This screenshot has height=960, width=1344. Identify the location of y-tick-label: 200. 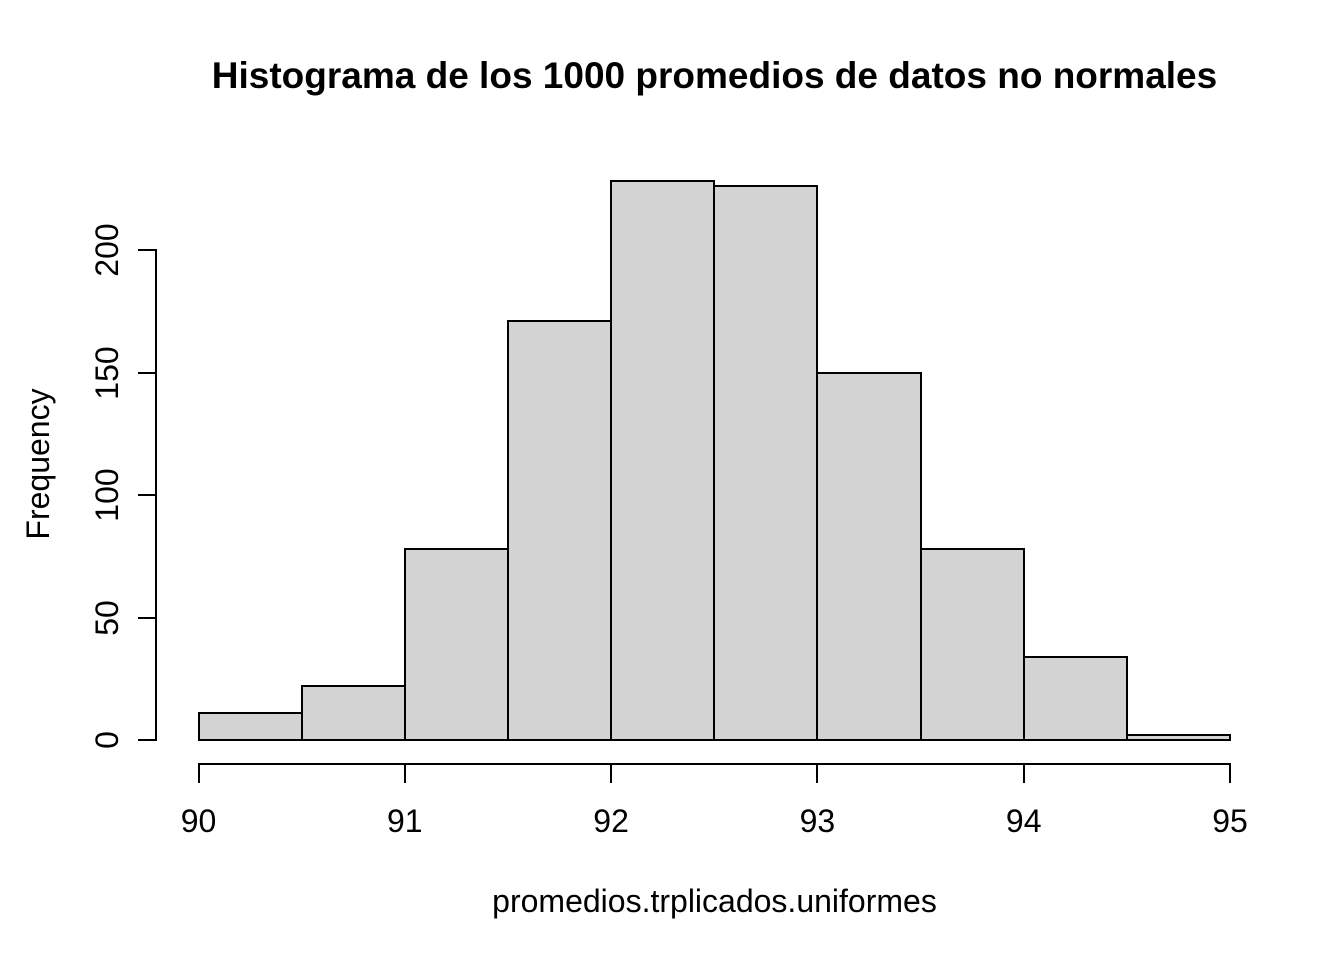
(107, 250).